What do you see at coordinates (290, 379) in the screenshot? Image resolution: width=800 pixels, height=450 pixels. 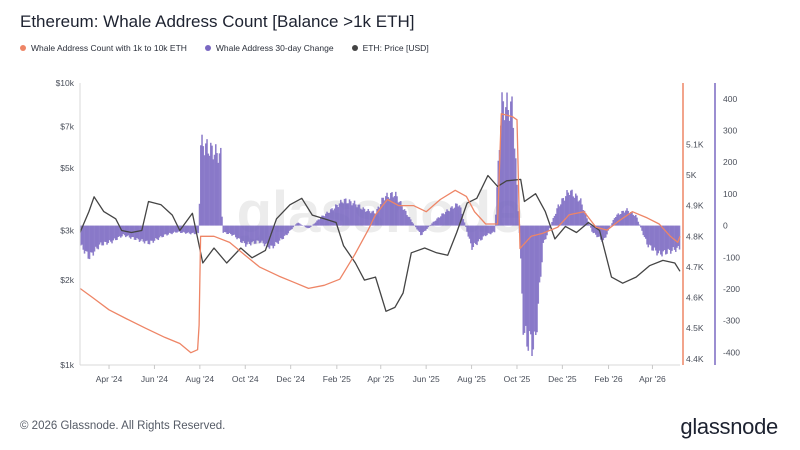 I see `x-axis-tick-label: Dec '24` at bounding box center [290, 379].